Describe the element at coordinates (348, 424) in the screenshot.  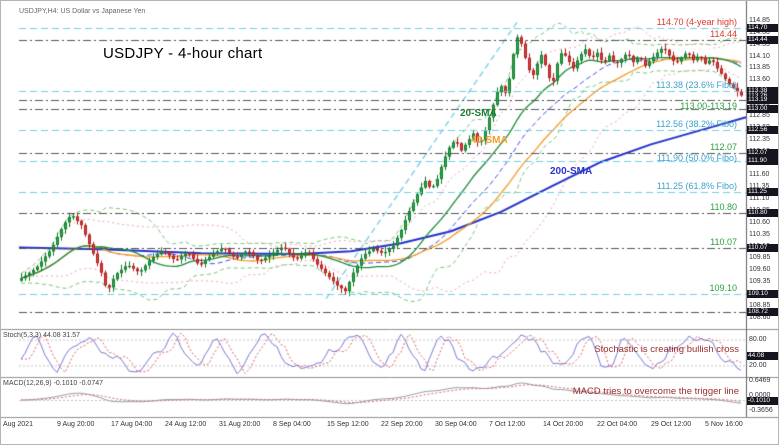
I see `time-label: 15 Sep 12:00` at that location.